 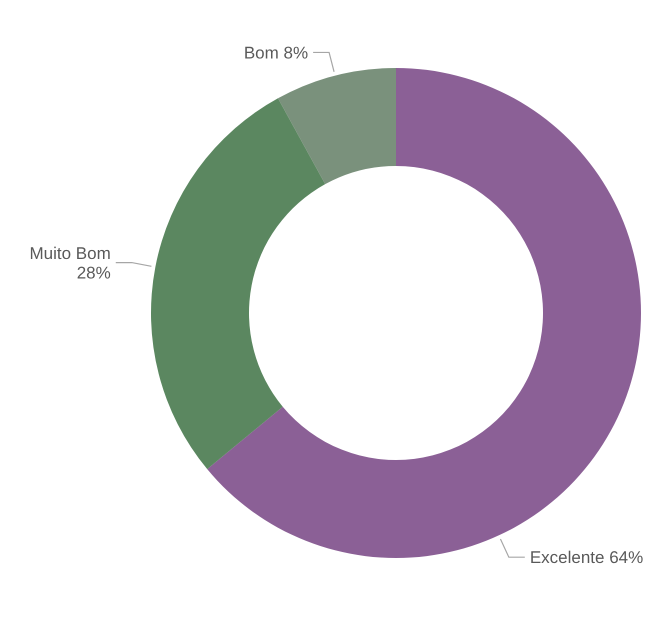 I want to click on data-label: 28%, so click(x=93, y=272).